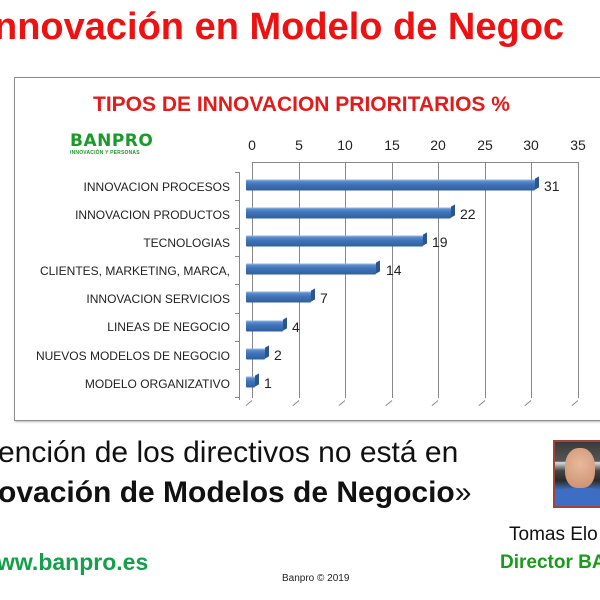 This screenshot has width=600, height=600. What do you see at coordinates (268, 383) in the screenshot?
I see `data-label: 1` at bounding box center [268, 383].